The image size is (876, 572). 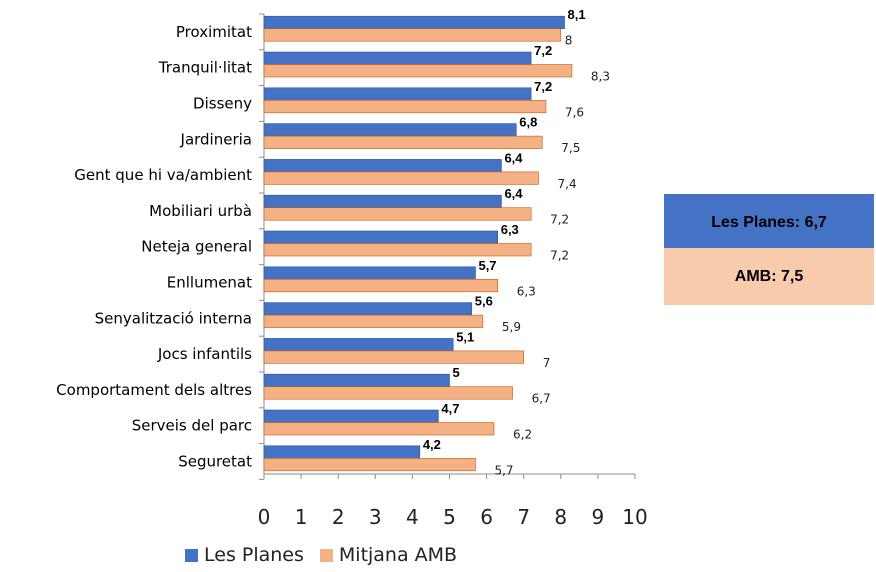 What do you see at coordinates (192, 426) in the screenshot?
I see `category-label: Serveis del parc` at bounding box center [192, 426].